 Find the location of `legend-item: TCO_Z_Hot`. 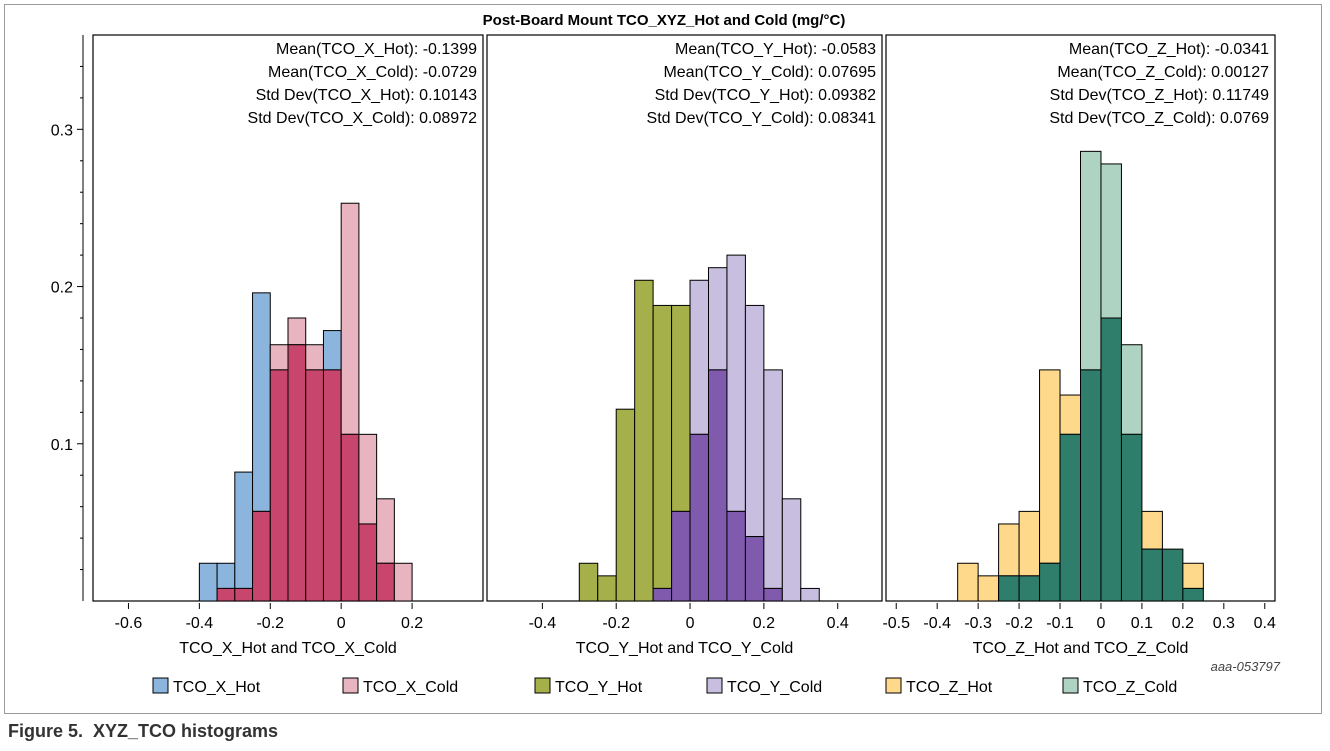

legend-item: TCO_Z_Hot is located at coordinates (939, 686).